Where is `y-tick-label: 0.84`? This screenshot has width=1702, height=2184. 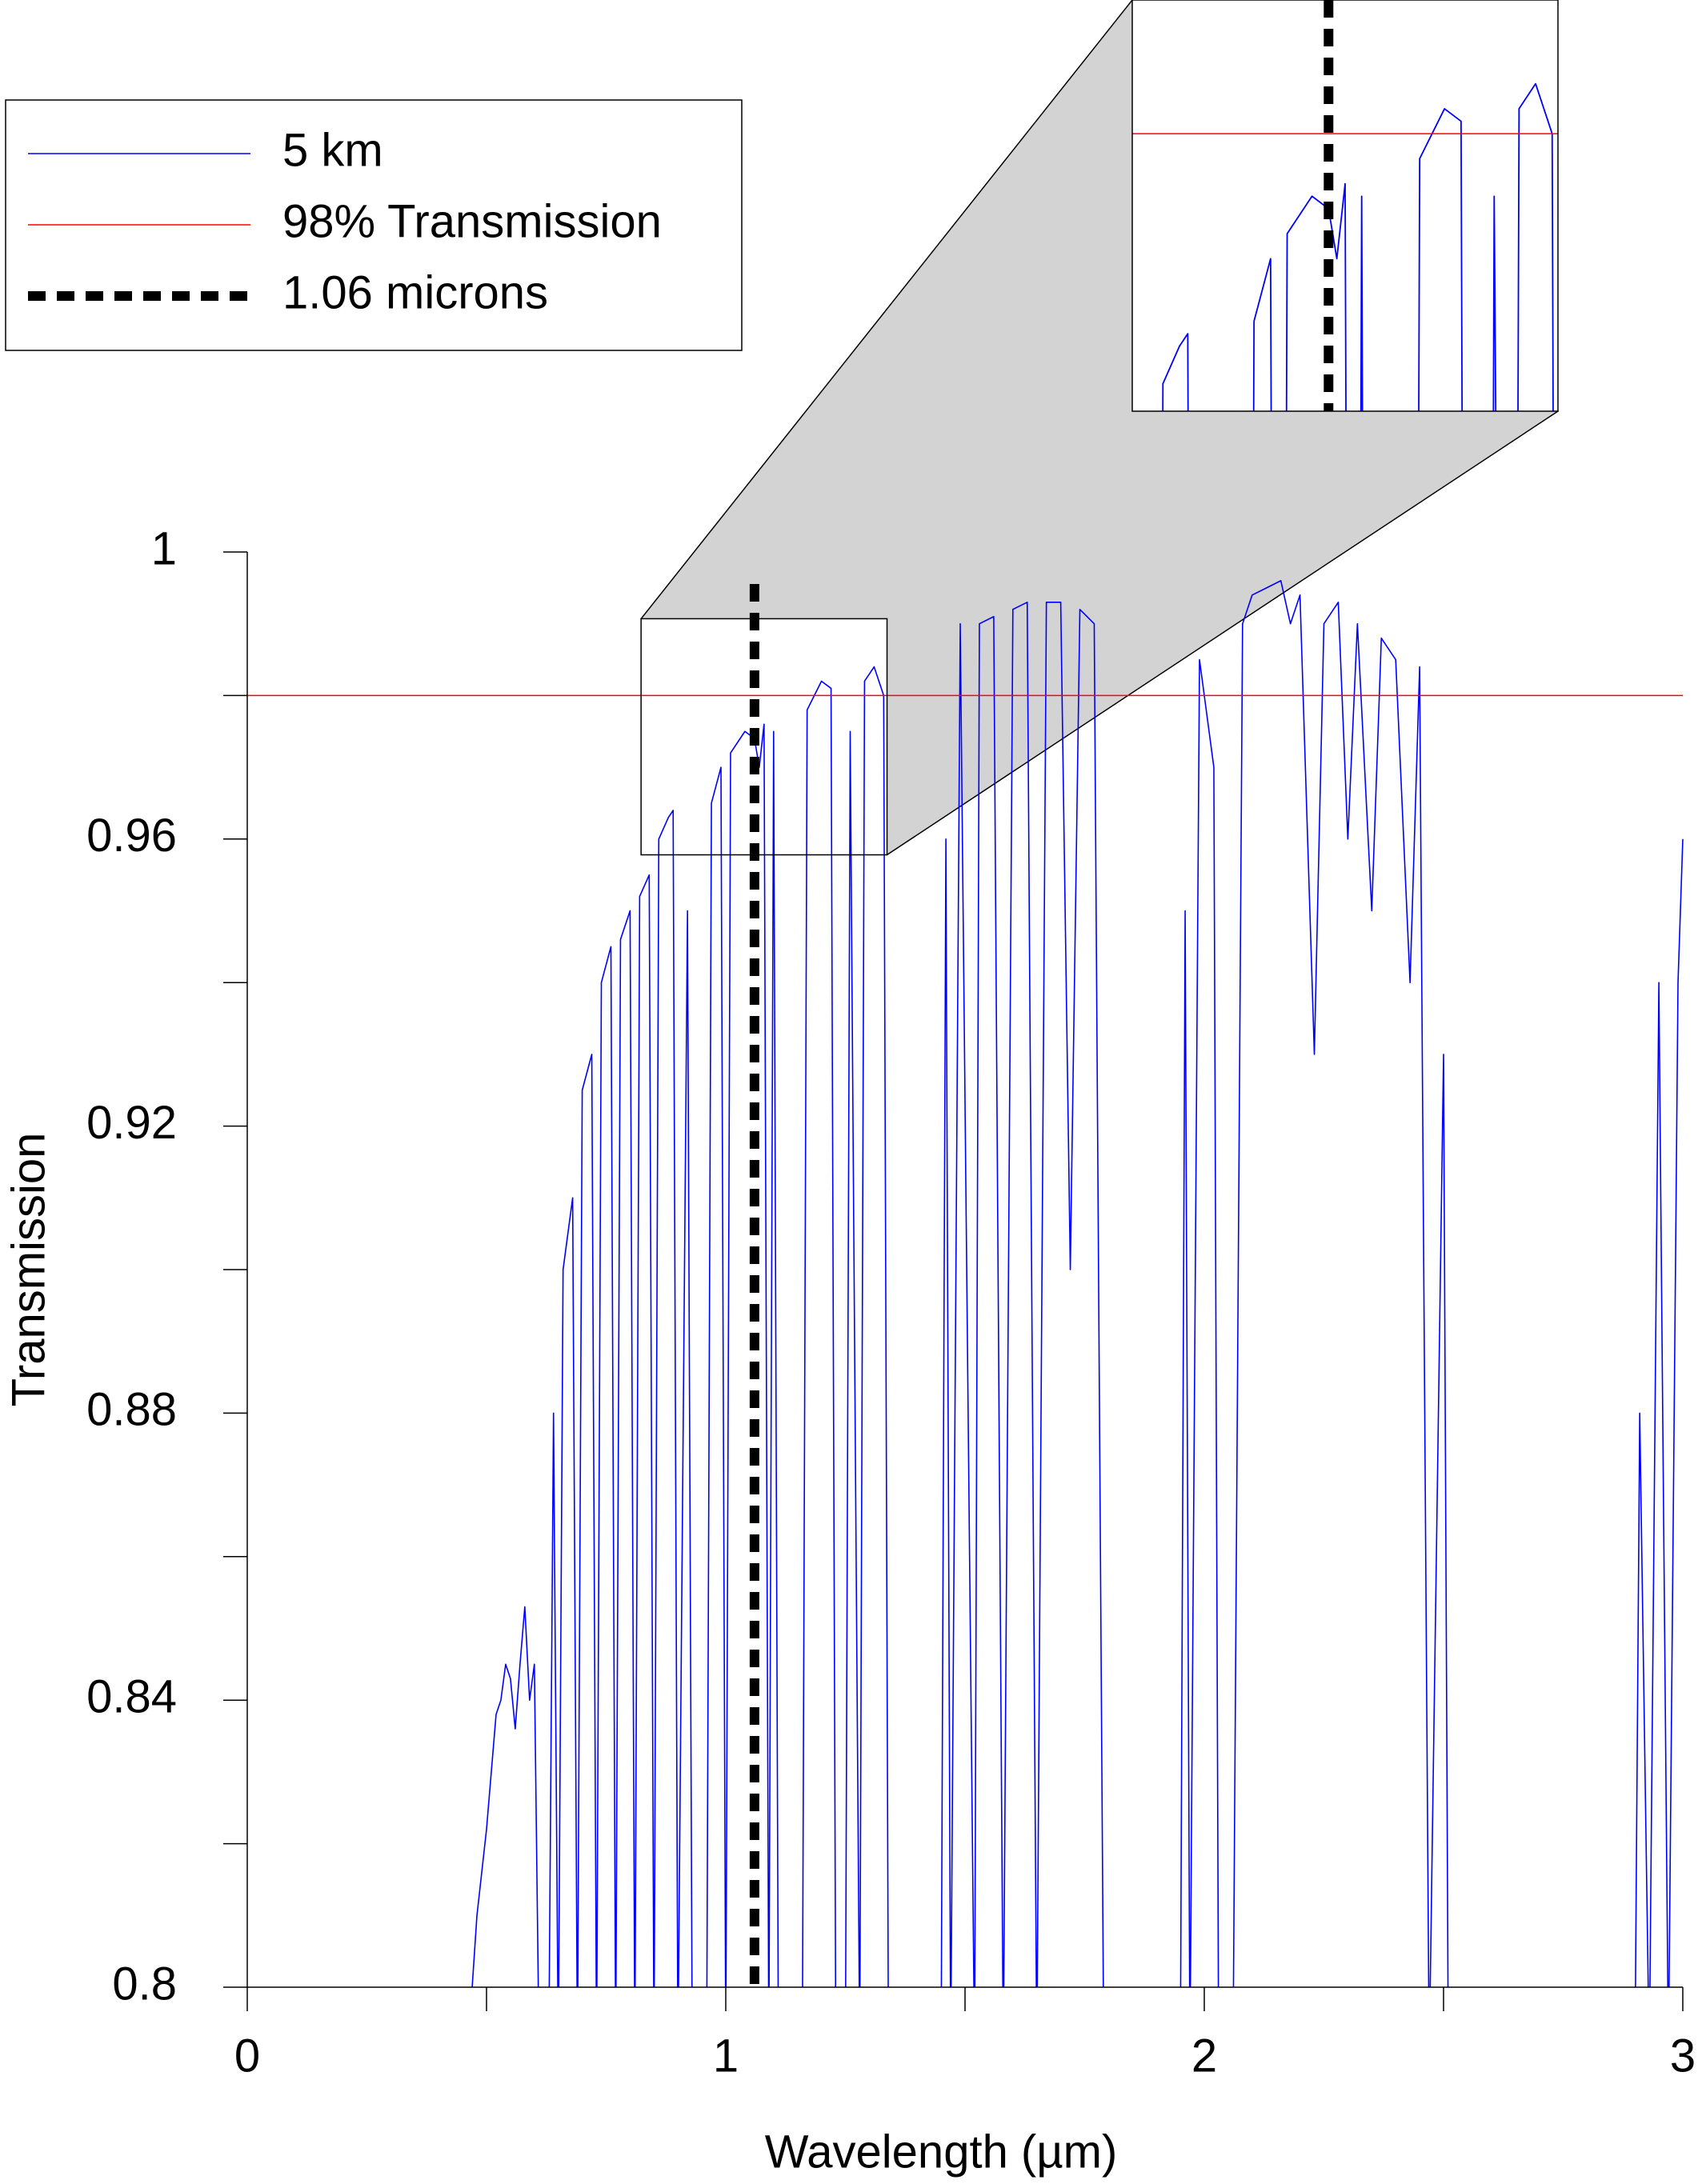 y-tick-label: 0.84 is located at coordinates (131, 1697).